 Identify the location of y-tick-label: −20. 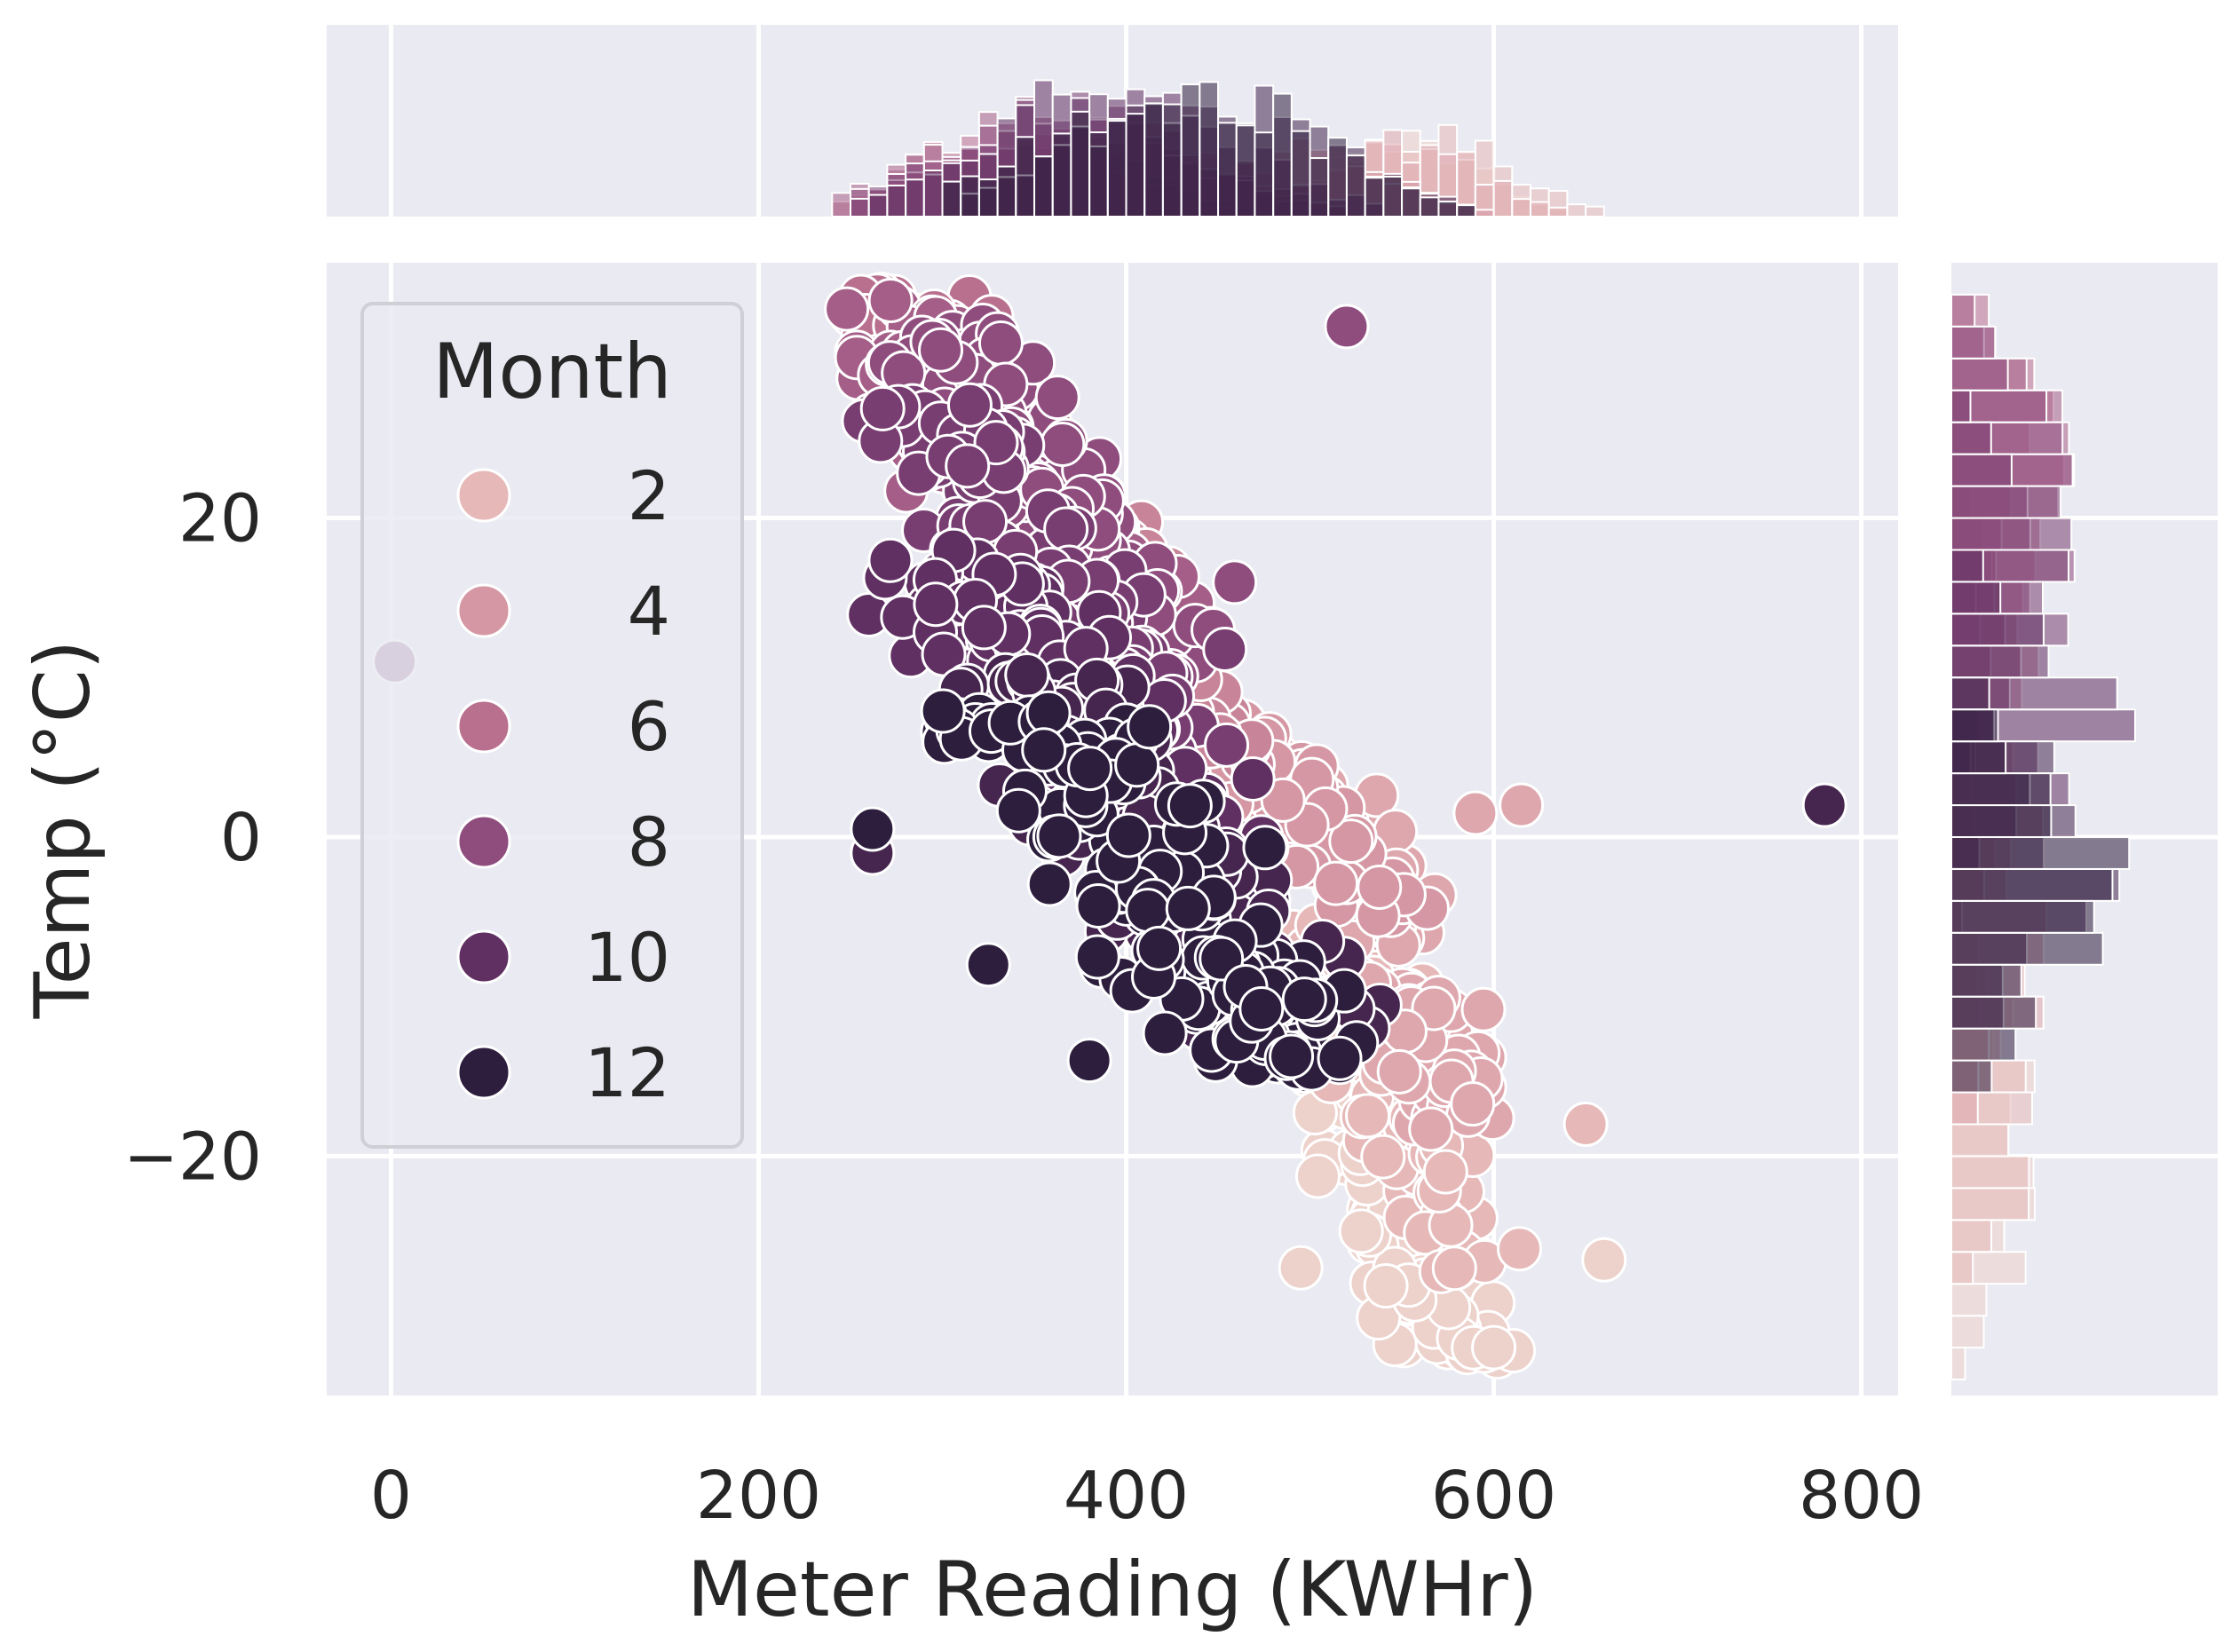
(192, 1157).